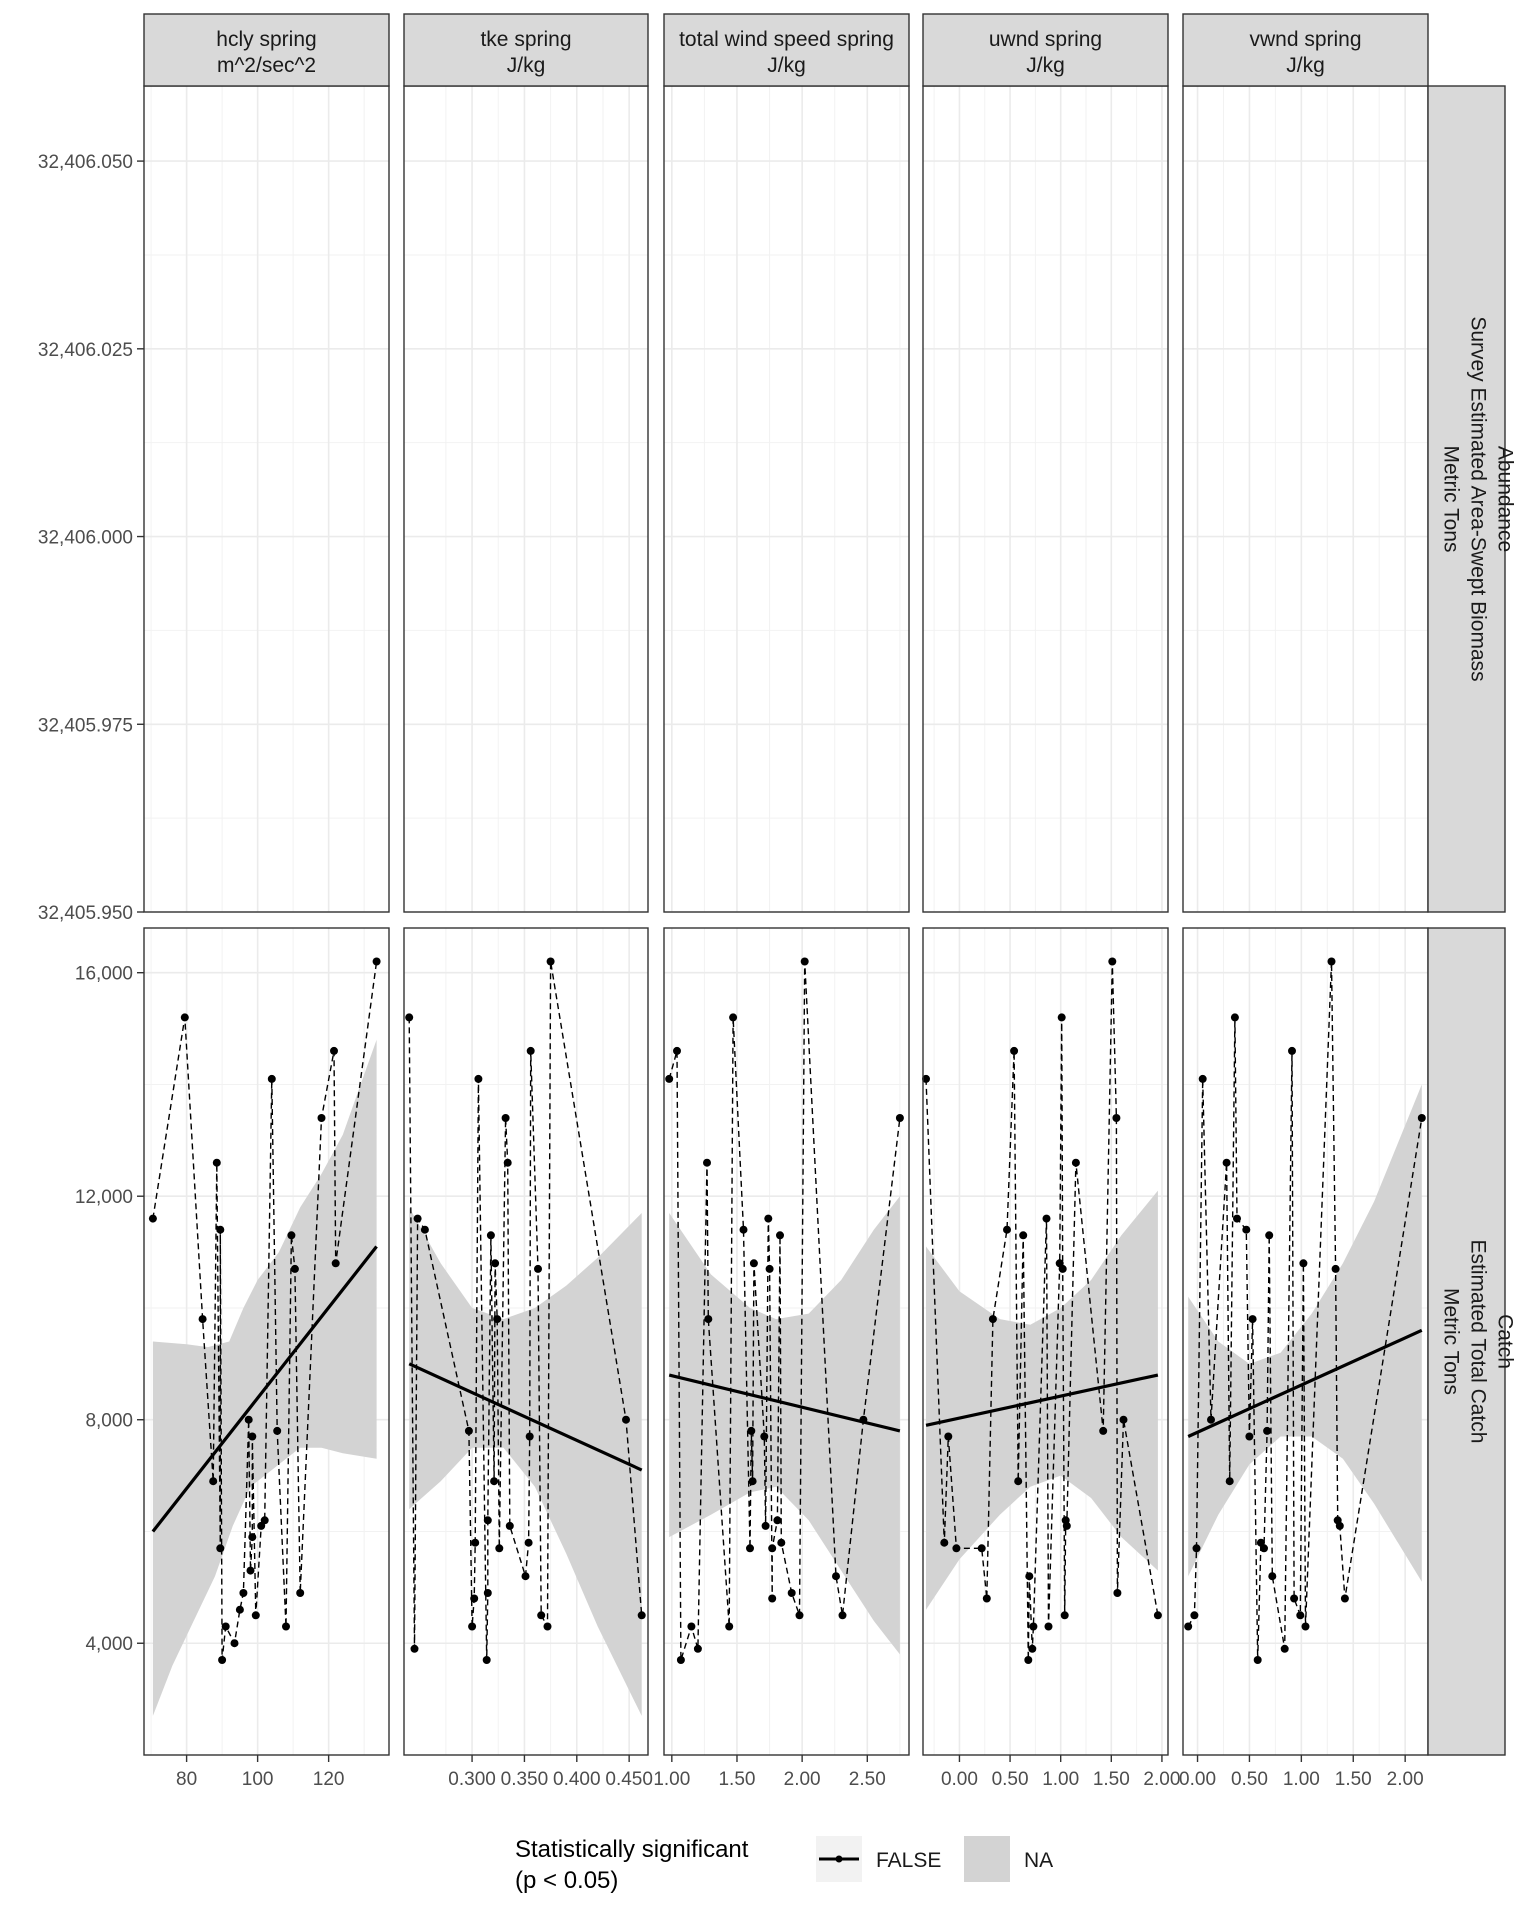  I want to click on facet-panel-r1-c2, so click(526, 499).